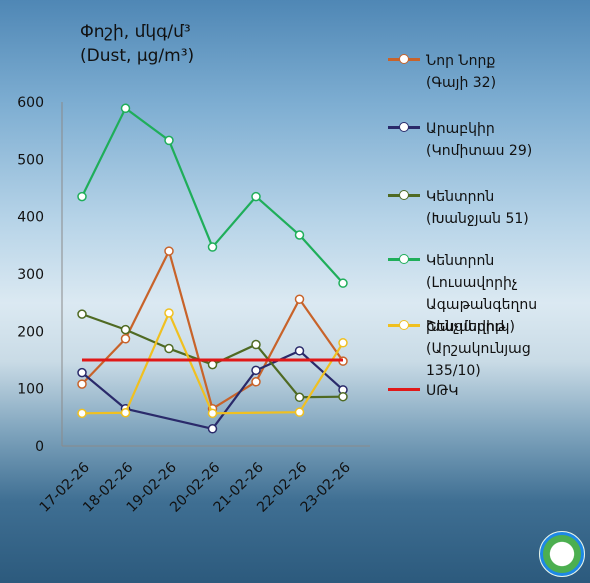  What do you see at coordinates (30, 390) in the screenshot?
I see `y-tick-label: 100` at bounding box center [30, 390].